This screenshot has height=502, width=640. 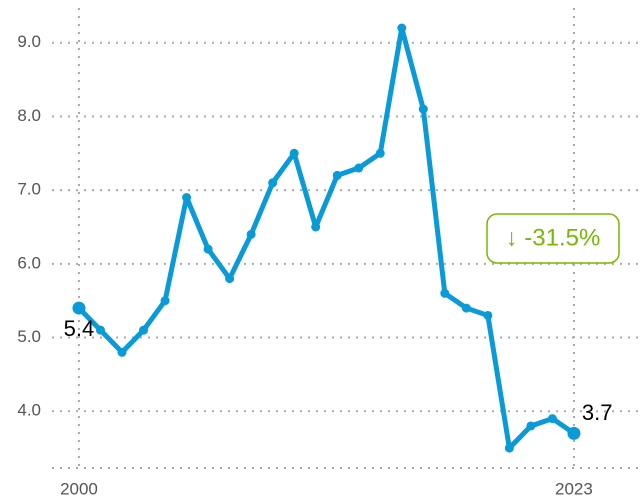 What do you see at coordinates (29, 115) in the screenshot?
I see `y-tick-label: 8.0` at bounding box center [29, 115].